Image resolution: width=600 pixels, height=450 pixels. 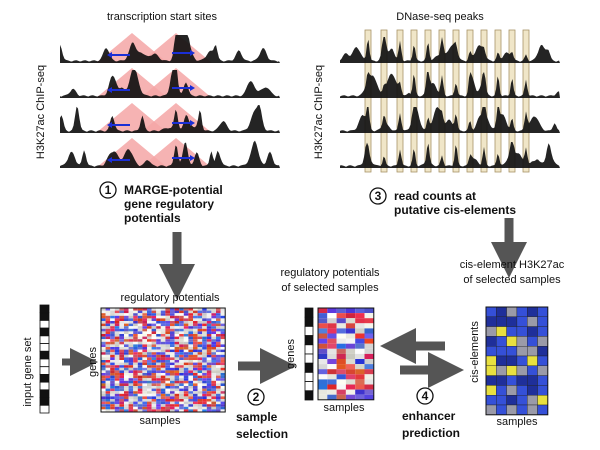 I want to click on step2-line2: selection, so click(x=262, y=434).